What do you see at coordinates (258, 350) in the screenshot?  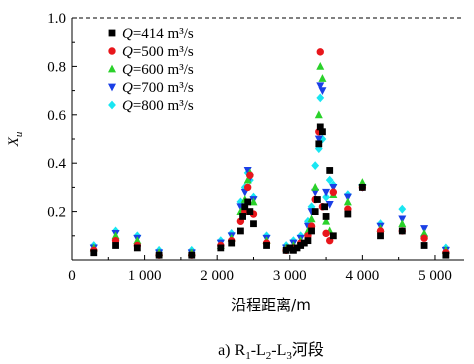 I see `caption-mid-1: -L` at bounding box center [258, 350].